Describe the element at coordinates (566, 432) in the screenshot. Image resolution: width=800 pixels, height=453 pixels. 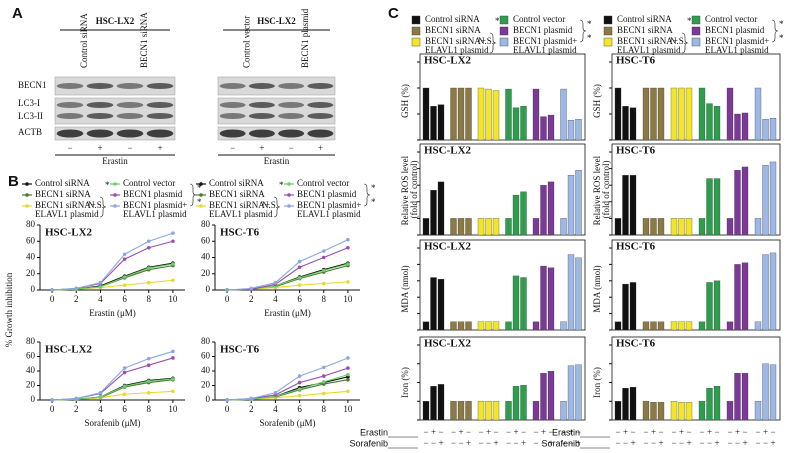
I see `treatment-label: Erastin` at that location.